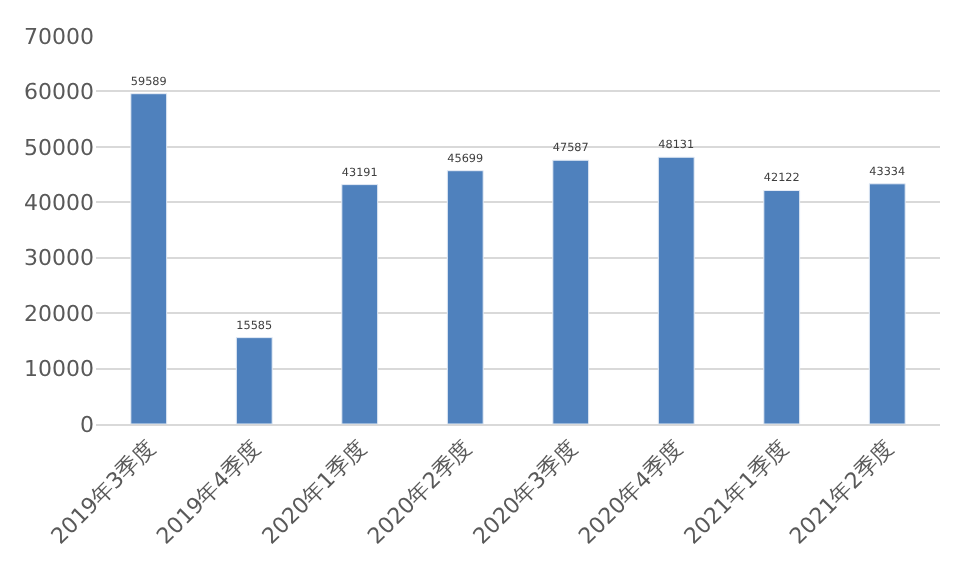 The image size is (964, 580). I want to click on y-tick-label: 60000, so click(59, 92).